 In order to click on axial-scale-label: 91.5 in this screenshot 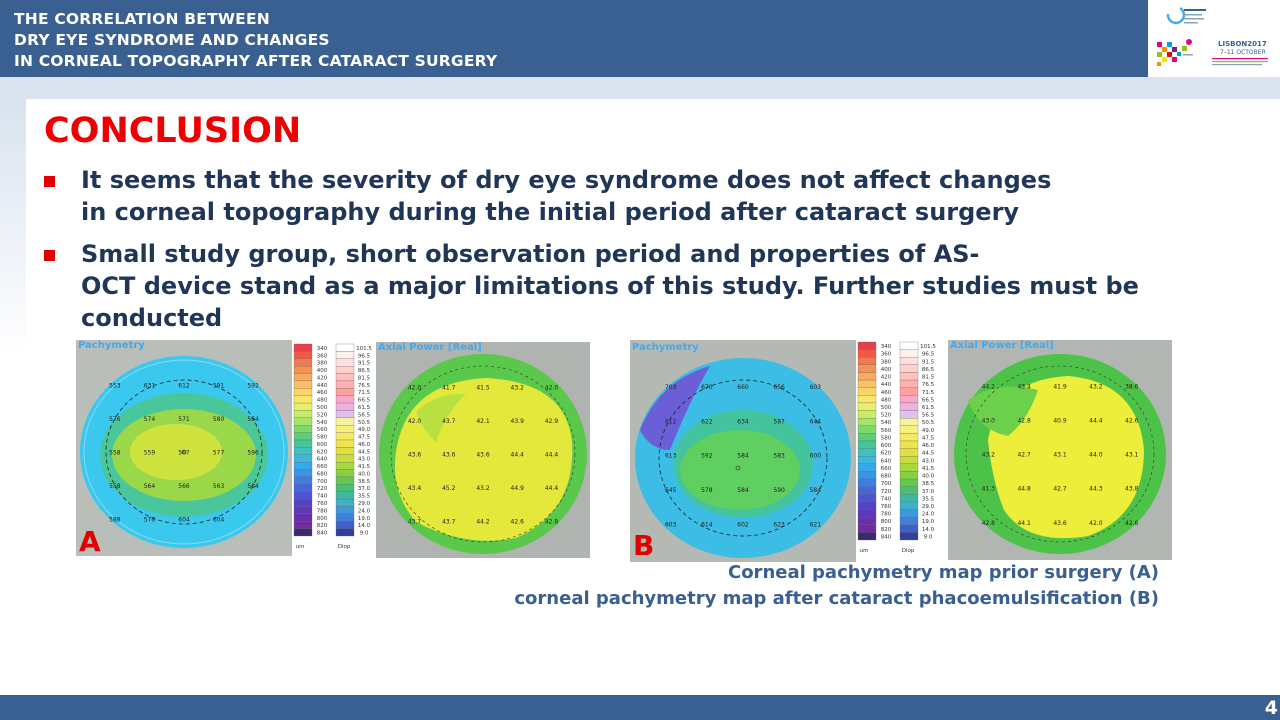, I will do `click(928, 362)`.